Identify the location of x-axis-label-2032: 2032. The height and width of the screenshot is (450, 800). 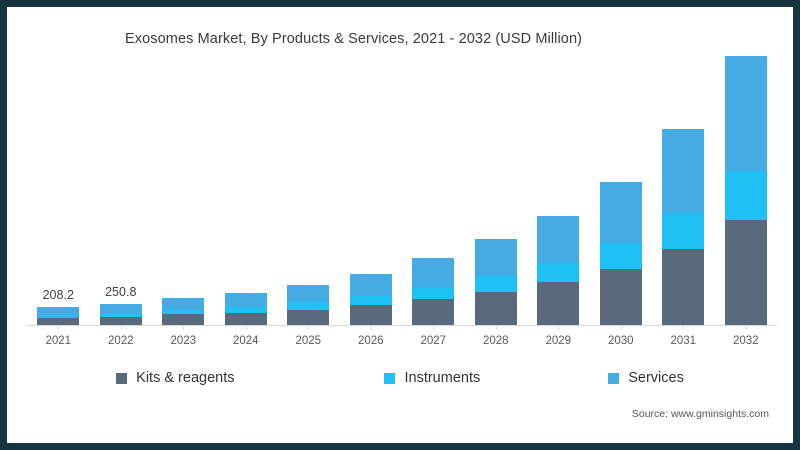
(745, 341).